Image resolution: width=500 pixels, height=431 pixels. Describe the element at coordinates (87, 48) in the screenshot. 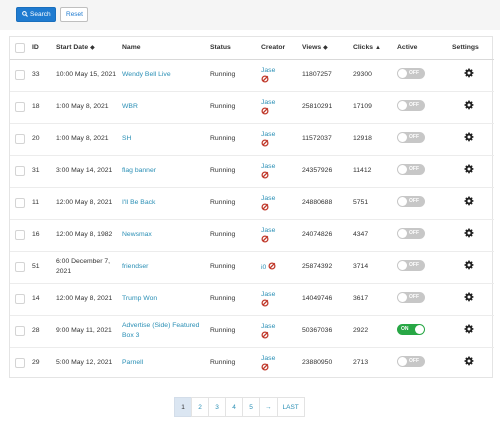

I see `header-start-date: Start Date ◆` at that location.